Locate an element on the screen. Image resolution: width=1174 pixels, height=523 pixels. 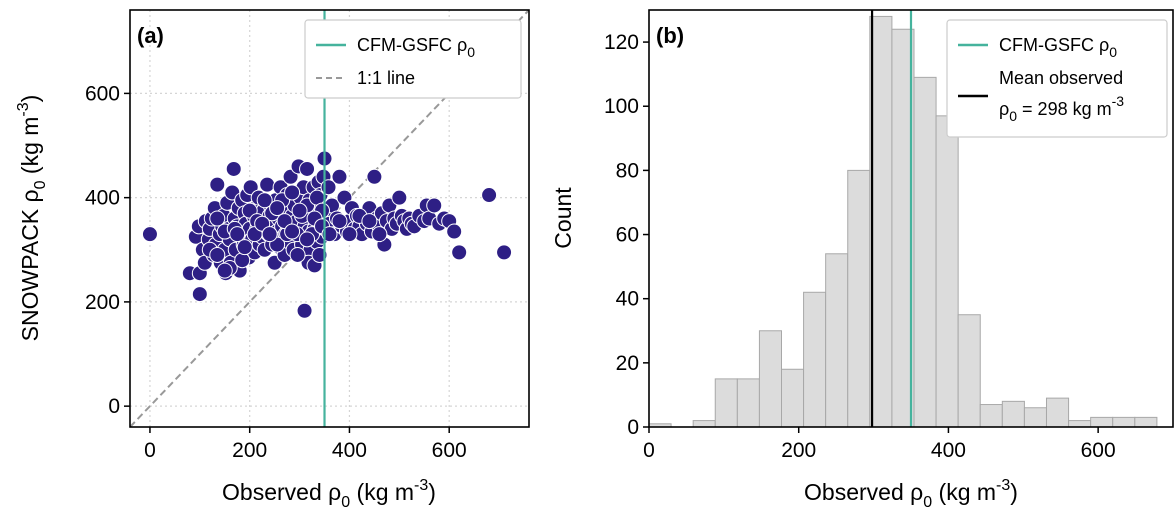
scatter-y-ticks: 0 200 400 600 is located at coordinates (107, 250).